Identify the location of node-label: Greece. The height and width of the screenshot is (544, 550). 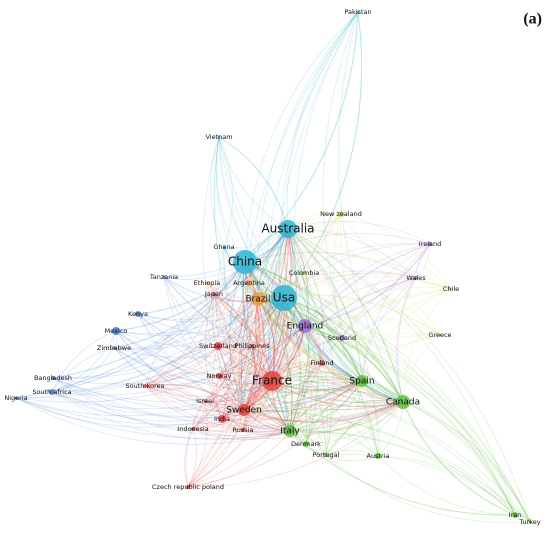
(439, 335).